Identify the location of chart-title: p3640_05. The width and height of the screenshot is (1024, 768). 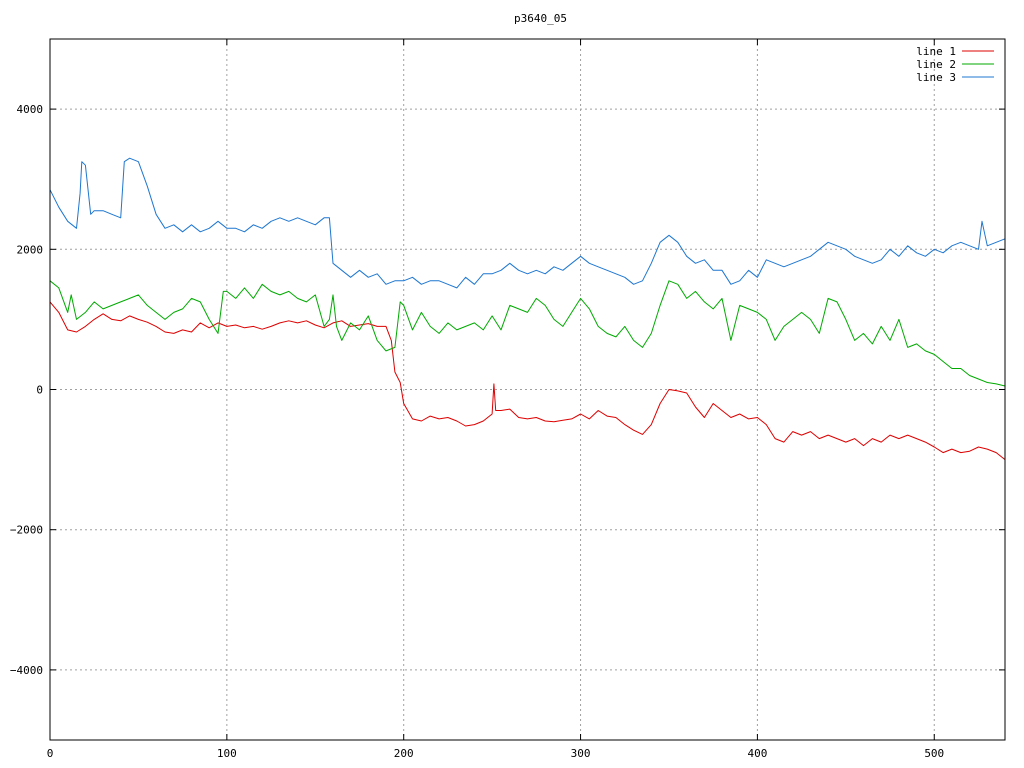
(540, 18).